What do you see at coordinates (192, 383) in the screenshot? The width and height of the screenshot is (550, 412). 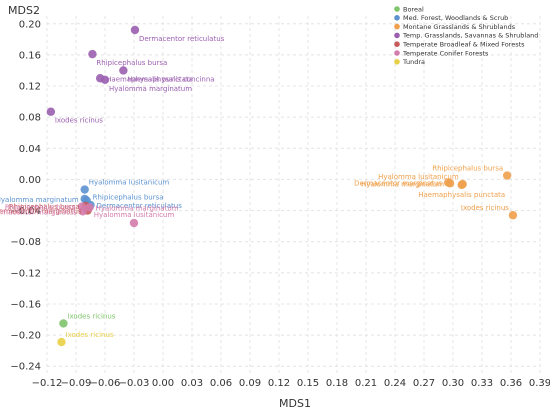 I see `x-tick-label: 0.03` at bounding box center [192, 383].